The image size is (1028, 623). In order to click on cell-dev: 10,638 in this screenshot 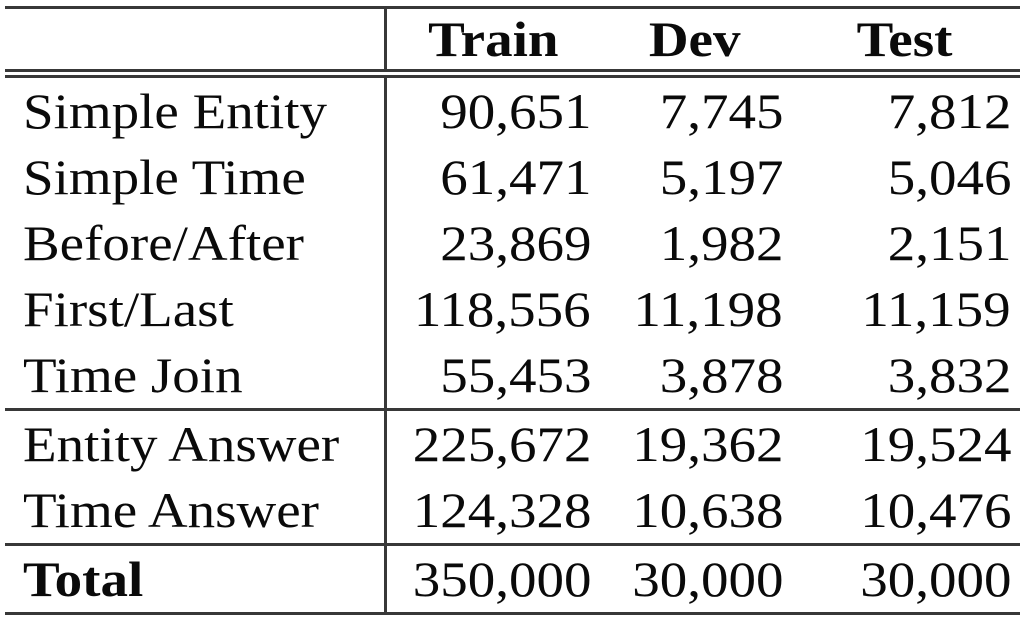, I will do `click(695, 511)`.